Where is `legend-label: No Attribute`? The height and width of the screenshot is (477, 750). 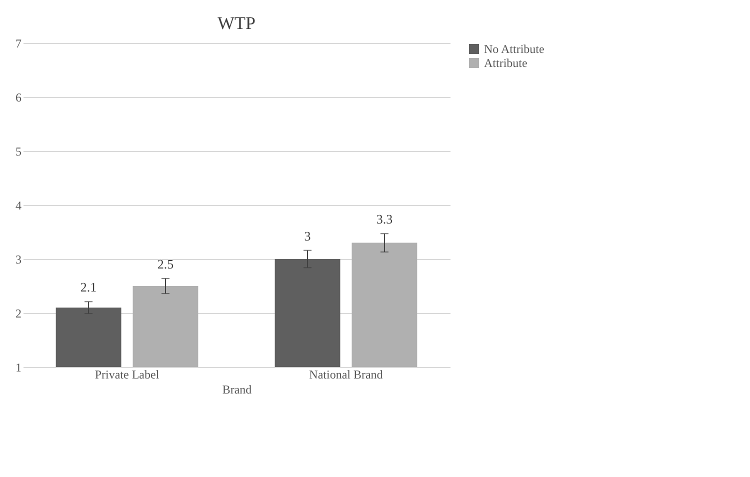 legend-label: No Attribute is located at coordinates (514, 49).